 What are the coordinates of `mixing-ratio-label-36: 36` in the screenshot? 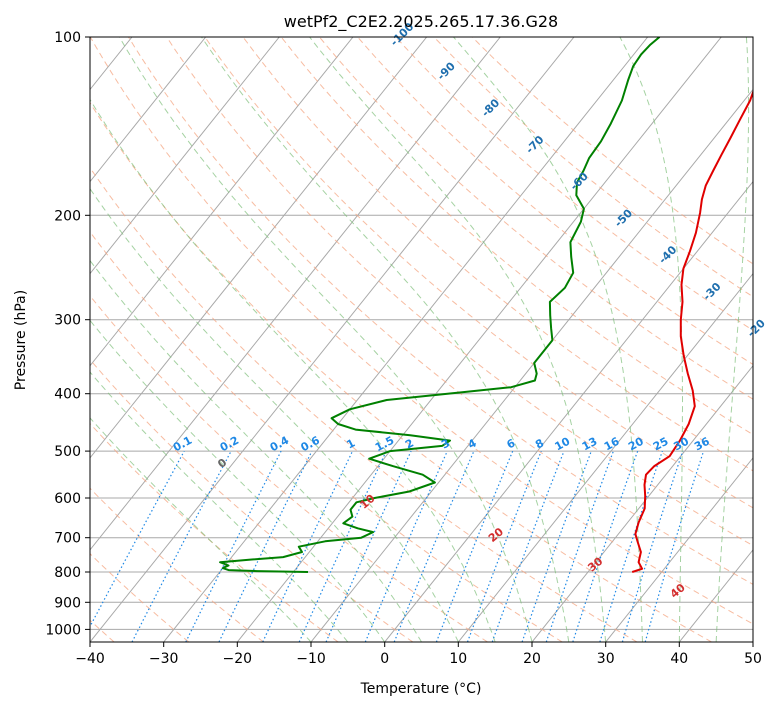 It's located at (702, 444).